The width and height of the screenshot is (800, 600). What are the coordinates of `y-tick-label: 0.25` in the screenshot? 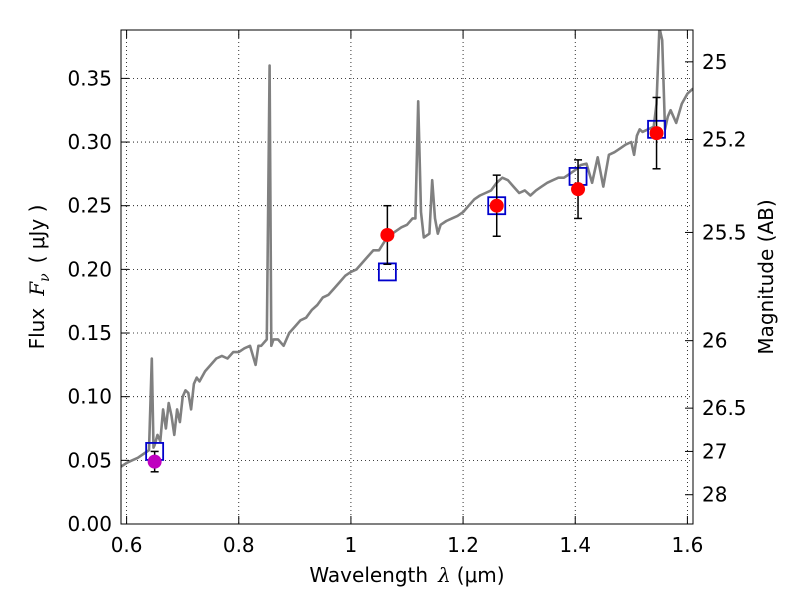 It's located at (89, 206).